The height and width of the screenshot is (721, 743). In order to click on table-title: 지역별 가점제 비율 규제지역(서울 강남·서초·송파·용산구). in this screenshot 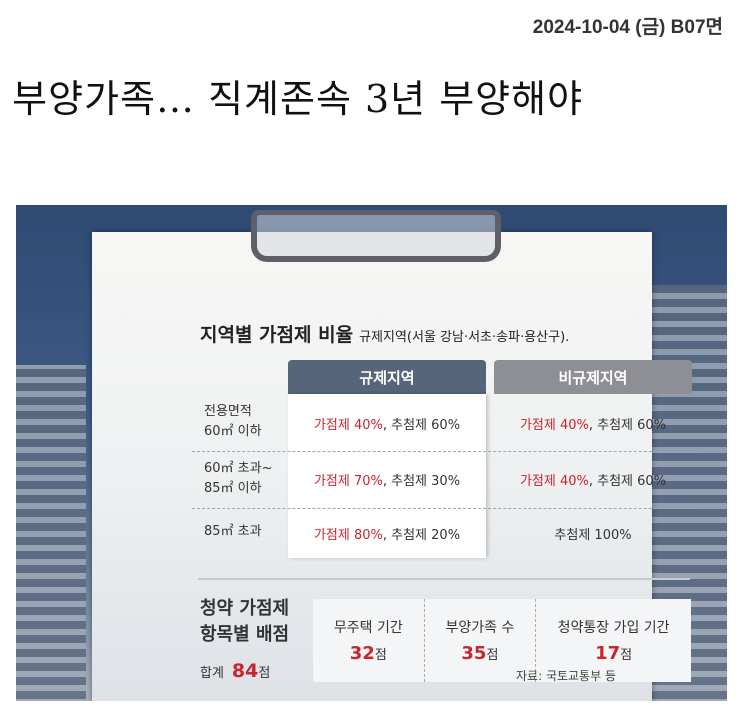, I will do `click(385, 335)`.